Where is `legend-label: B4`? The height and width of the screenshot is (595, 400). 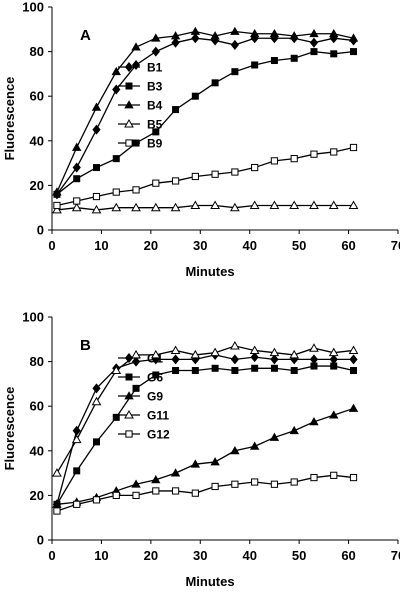
legend-label: B4 is located at coordinates (155, 106).